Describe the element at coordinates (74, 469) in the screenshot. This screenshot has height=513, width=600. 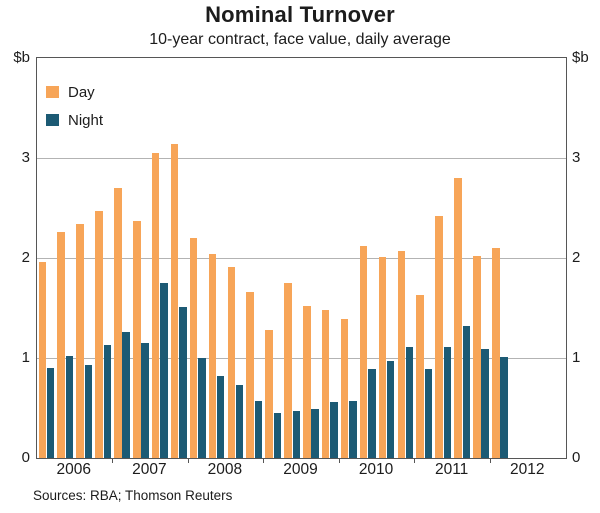
I see `x-axis-label: 2006` at that location.